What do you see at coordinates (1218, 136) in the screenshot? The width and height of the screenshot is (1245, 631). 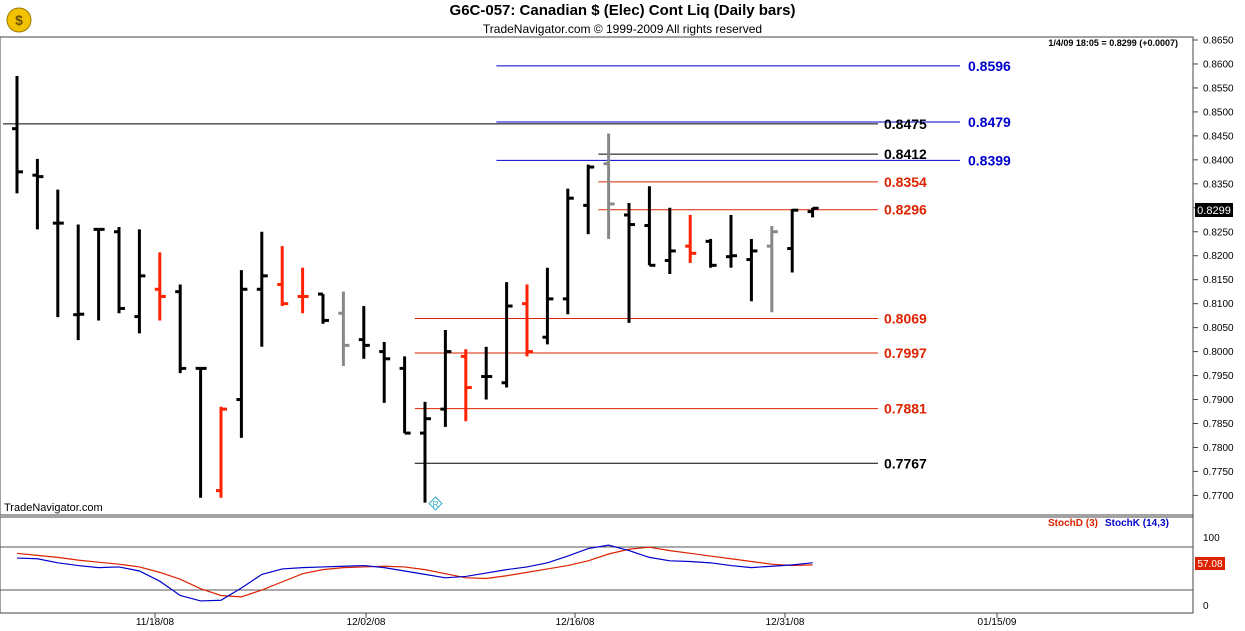 I see `y-tick-label: 0.8450` at bounding box center [1218, 136].